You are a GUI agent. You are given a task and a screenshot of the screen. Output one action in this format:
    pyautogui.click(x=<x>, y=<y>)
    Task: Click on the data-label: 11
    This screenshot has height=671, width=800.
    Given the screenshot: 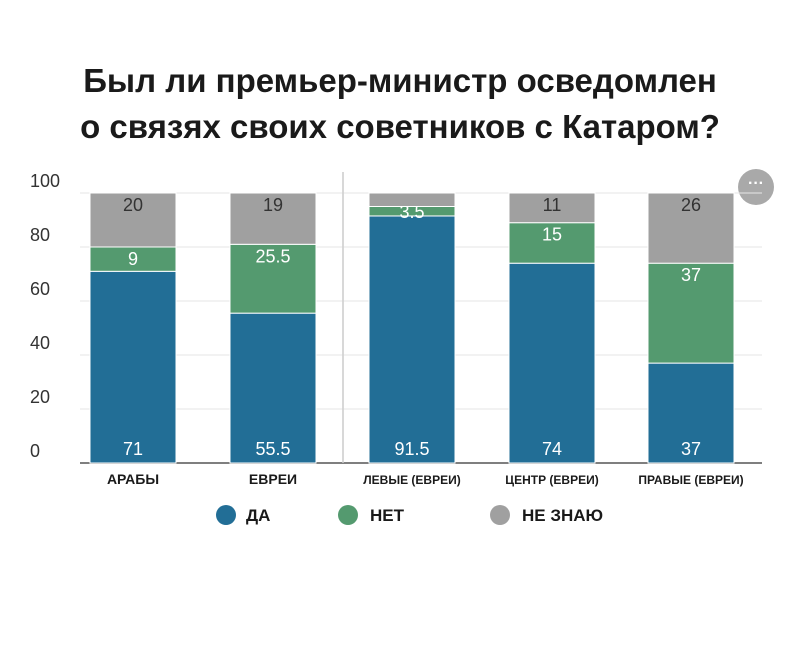 What is the action you would take?
    pyautogui.click(x=552, y=205)
    